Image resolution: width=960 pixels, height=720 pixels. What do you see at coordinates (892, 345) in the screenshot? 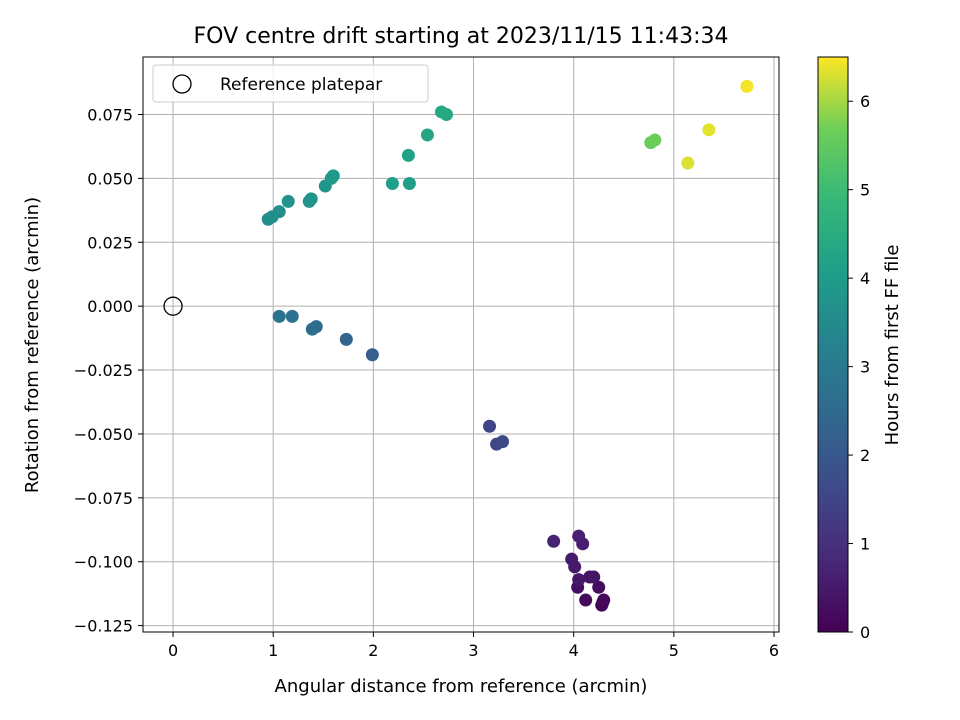
I see `colorbar-label: Hours from first FF file` at bounding box center [892, 345].